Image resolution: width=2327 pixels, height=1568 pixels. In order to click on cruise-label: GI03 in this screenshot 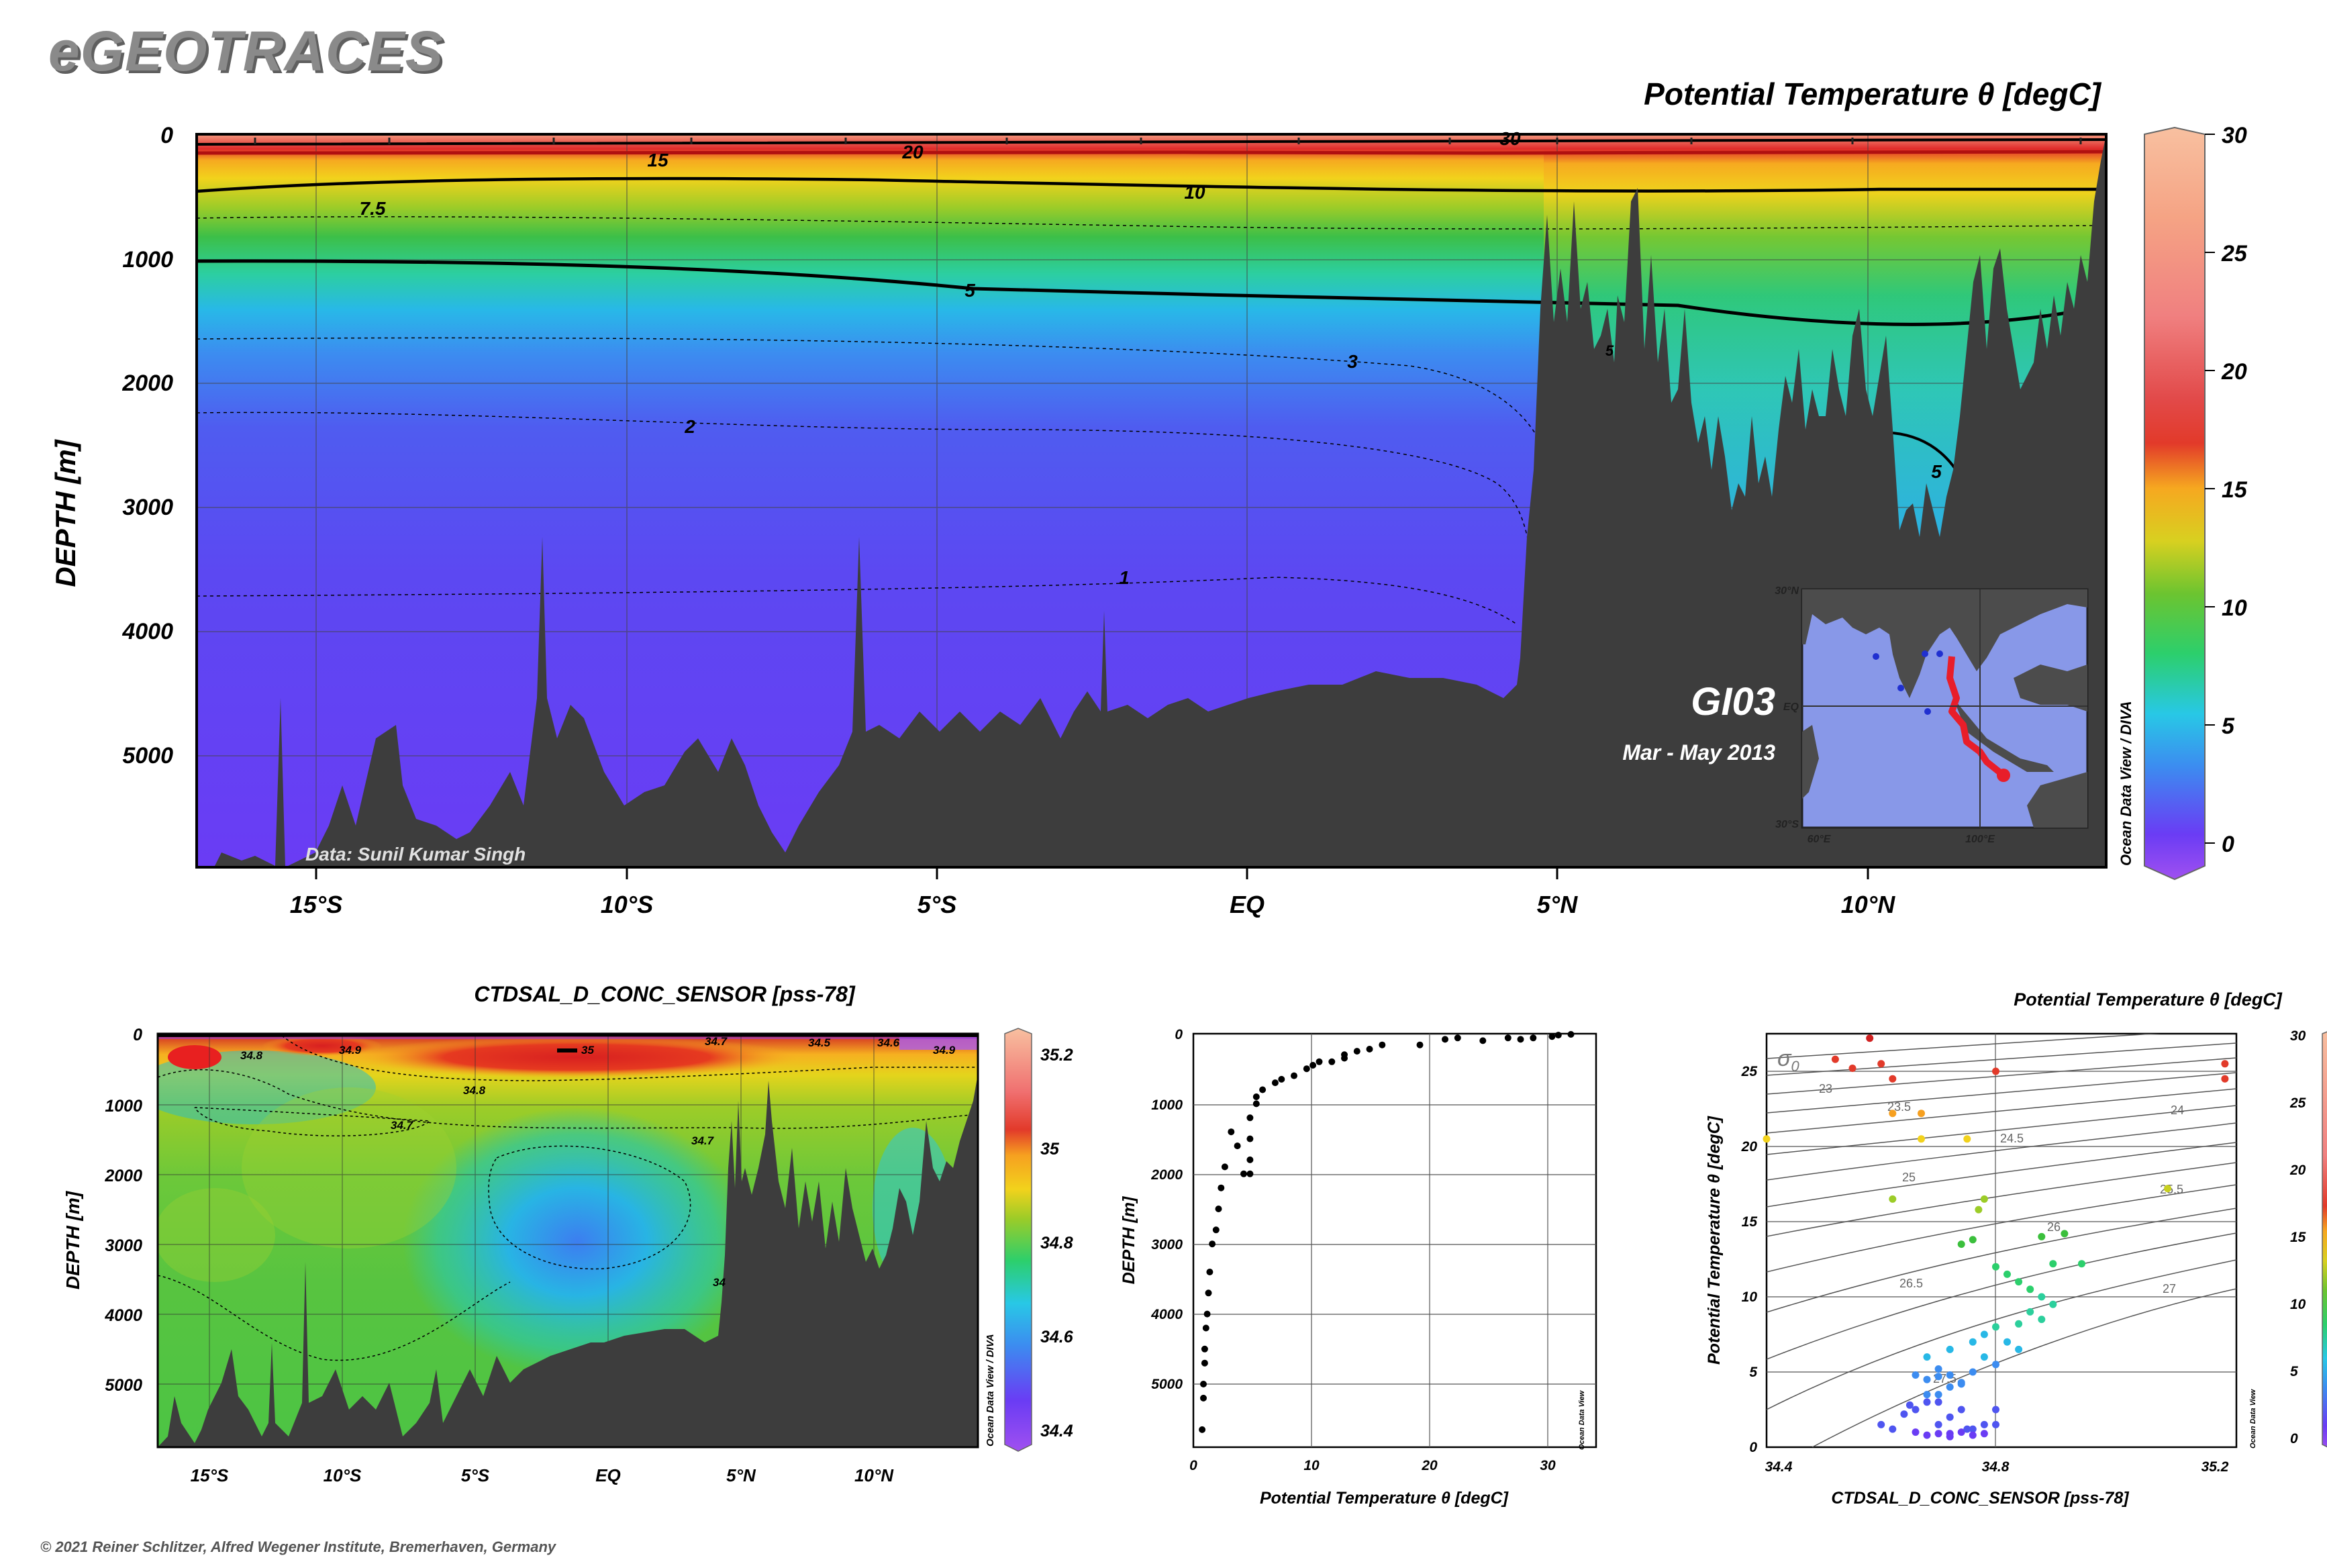, I will do `click(1733, 702)`.